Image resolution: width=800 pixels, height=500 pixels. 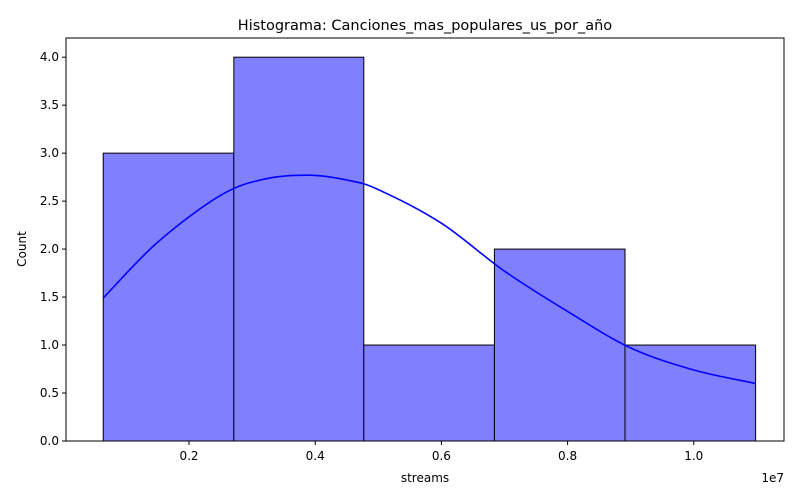 I want to click on x-axis-scale-label: 1e7, so click(x=772, y=478).